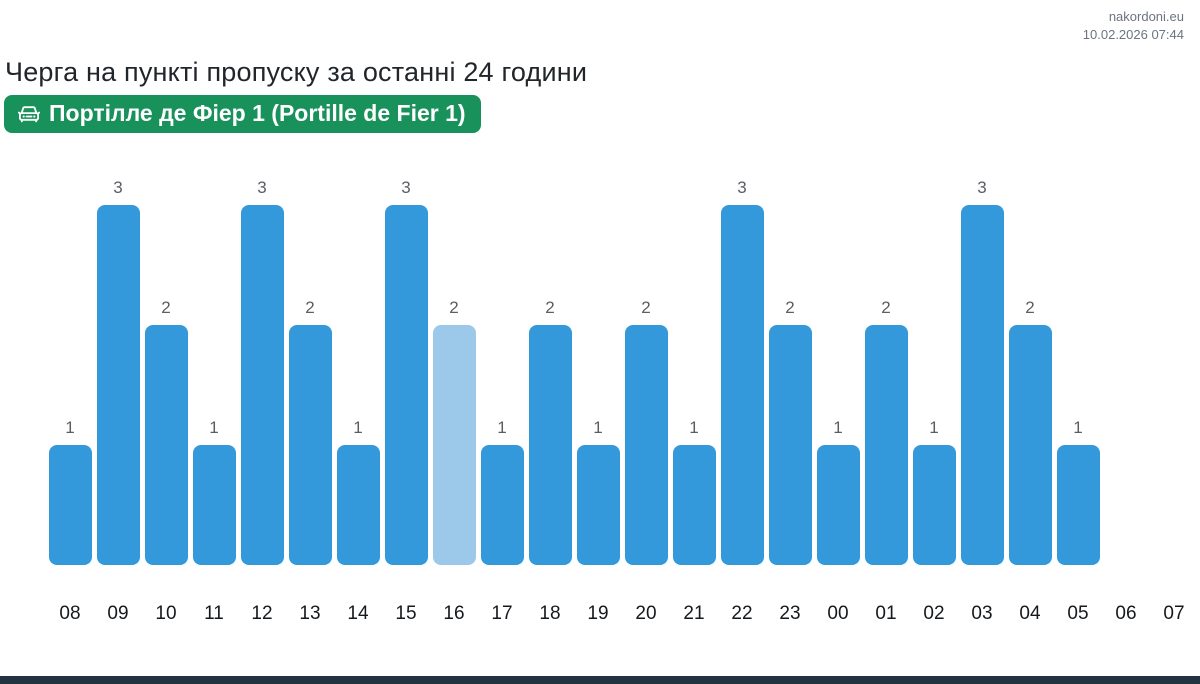 The height and width of the screenshot is (684, 1200). What do you see at coordinates (838, 365) in the screenshot?
I see `bar-slot-hour-00: 1` at bounding box center [838, 365].